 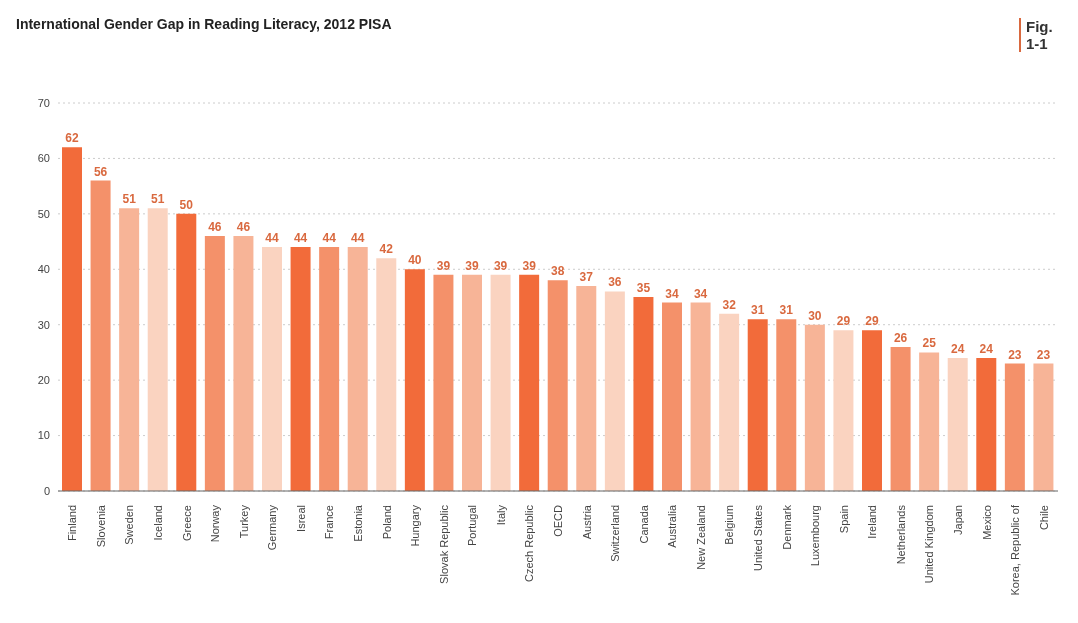 What do you see at coordinates (1015, 550) in the screenshot?
I see `x-tick-label: Korea, Republic of` at bounding box center [1015, 550].